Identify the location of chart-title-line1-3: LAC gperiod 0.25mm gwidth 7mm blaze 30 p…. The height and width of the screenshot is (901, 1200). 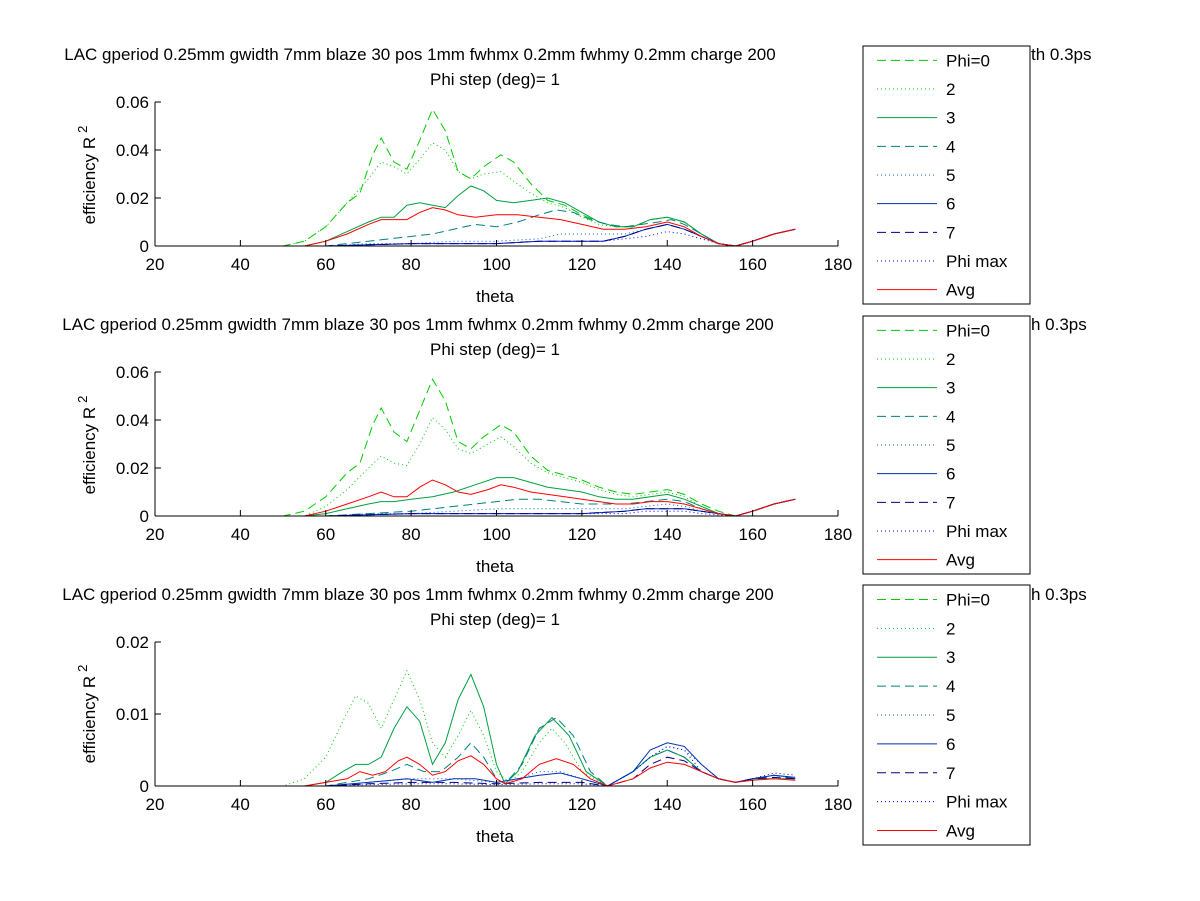
(417, 594).